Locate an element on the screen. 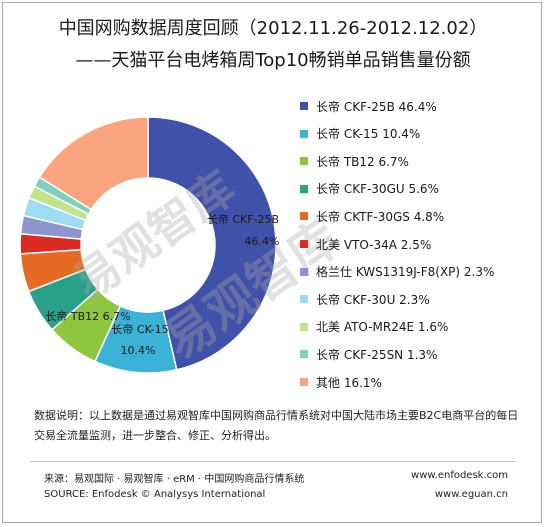 This screenshot has width=546, height=527. legend-item: 长帝 TB12 6.7% is located at coordinates (354, 161).